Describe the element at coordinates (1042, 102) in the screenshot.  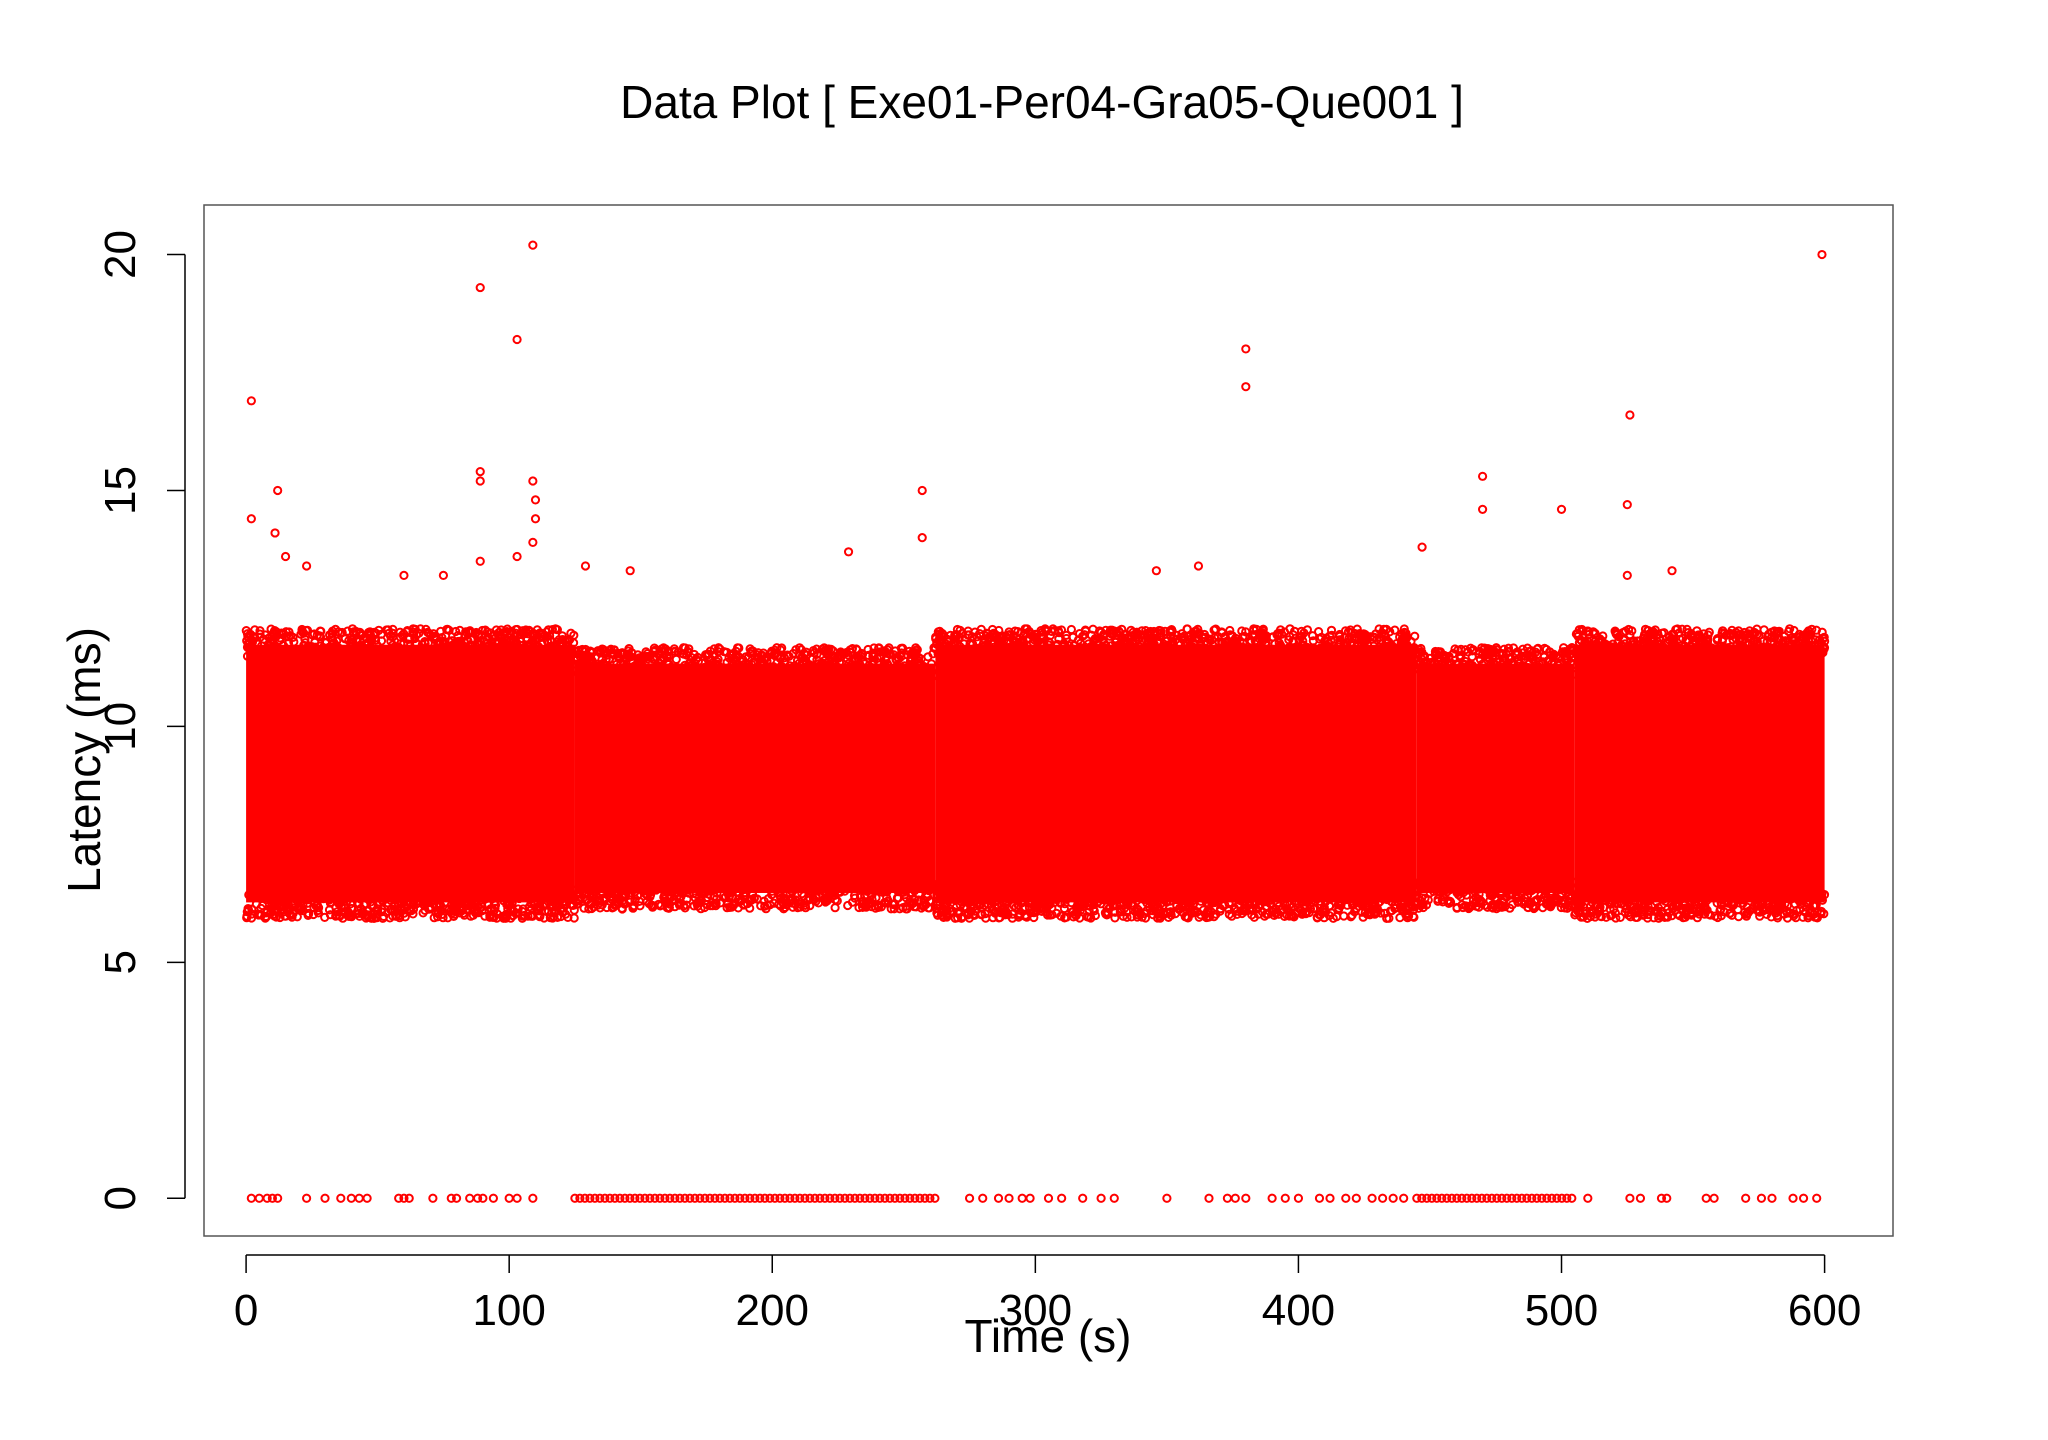
I see `chart-title: Data Plot [ Exe01-Per04-Gra05-Que001 ]` at that location.